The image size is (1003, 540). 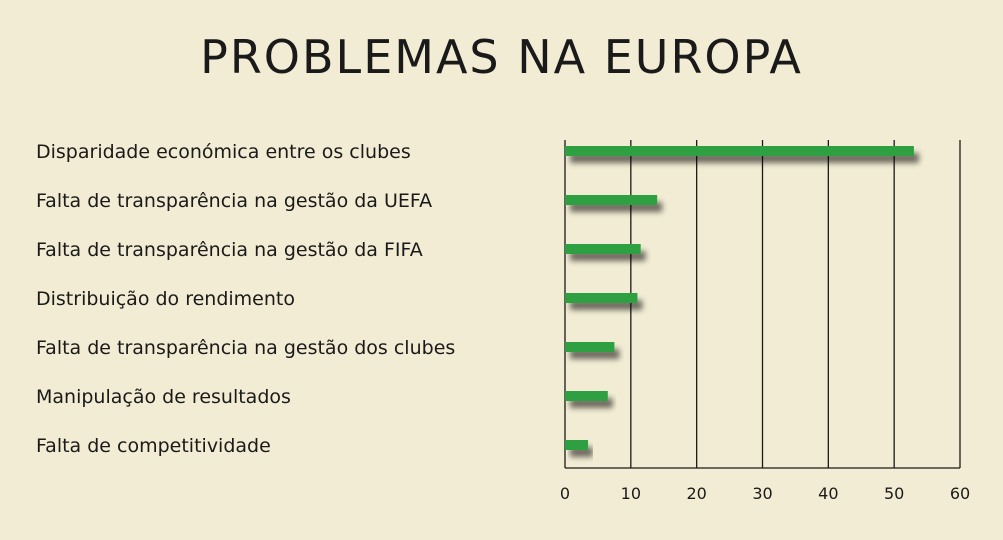 What do you see at coordinates (696, 493) in the screenshot?
I see `x-tick-label: 20` at bounding box center [696, 493].